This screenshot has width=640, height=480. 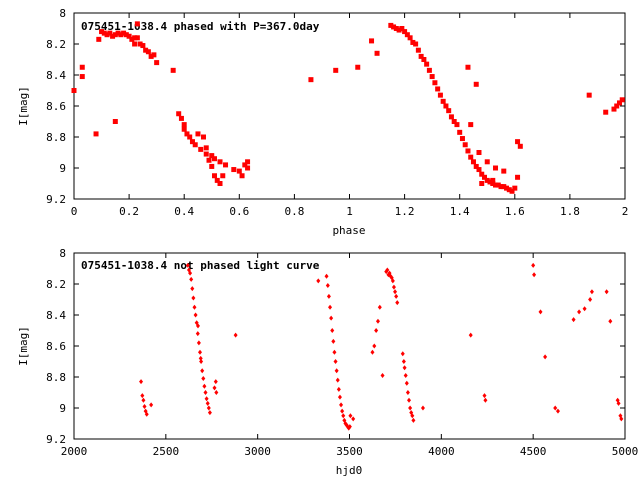 I want to click on y-tick-label: 8.4, so click(x=56, y=75).